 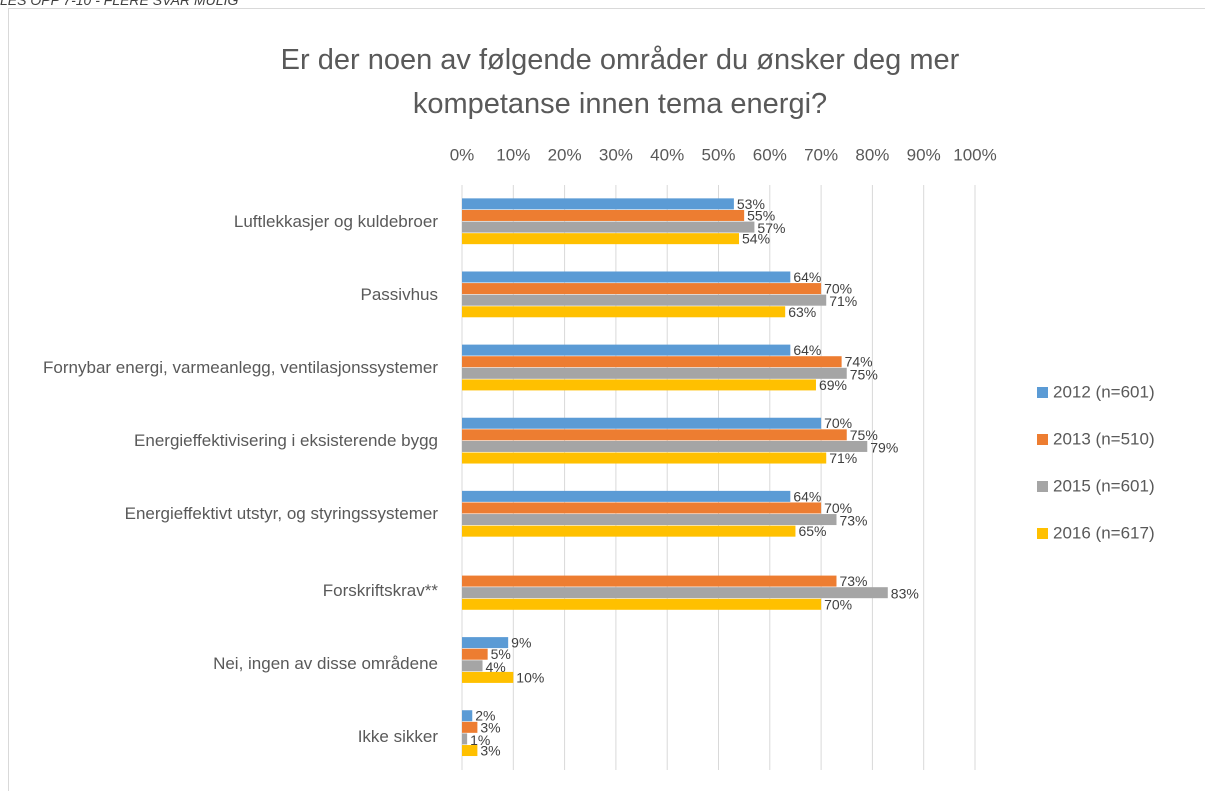 I want to click on data-label: 54%, so click(x=756, y=239).